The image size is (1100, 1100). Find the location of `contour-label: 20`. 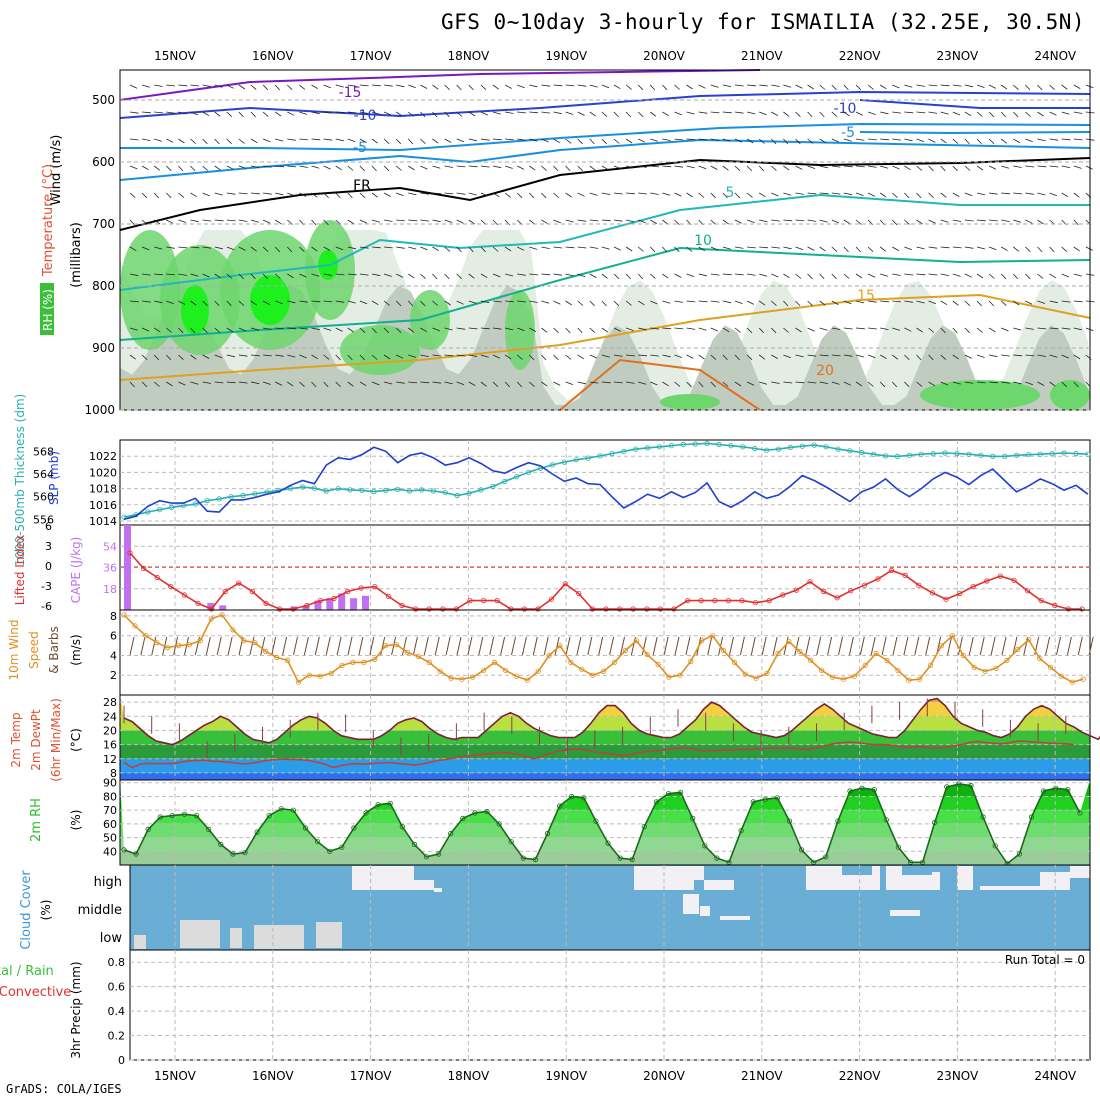

contour-label: 20 is located at coordinates (825, 371).